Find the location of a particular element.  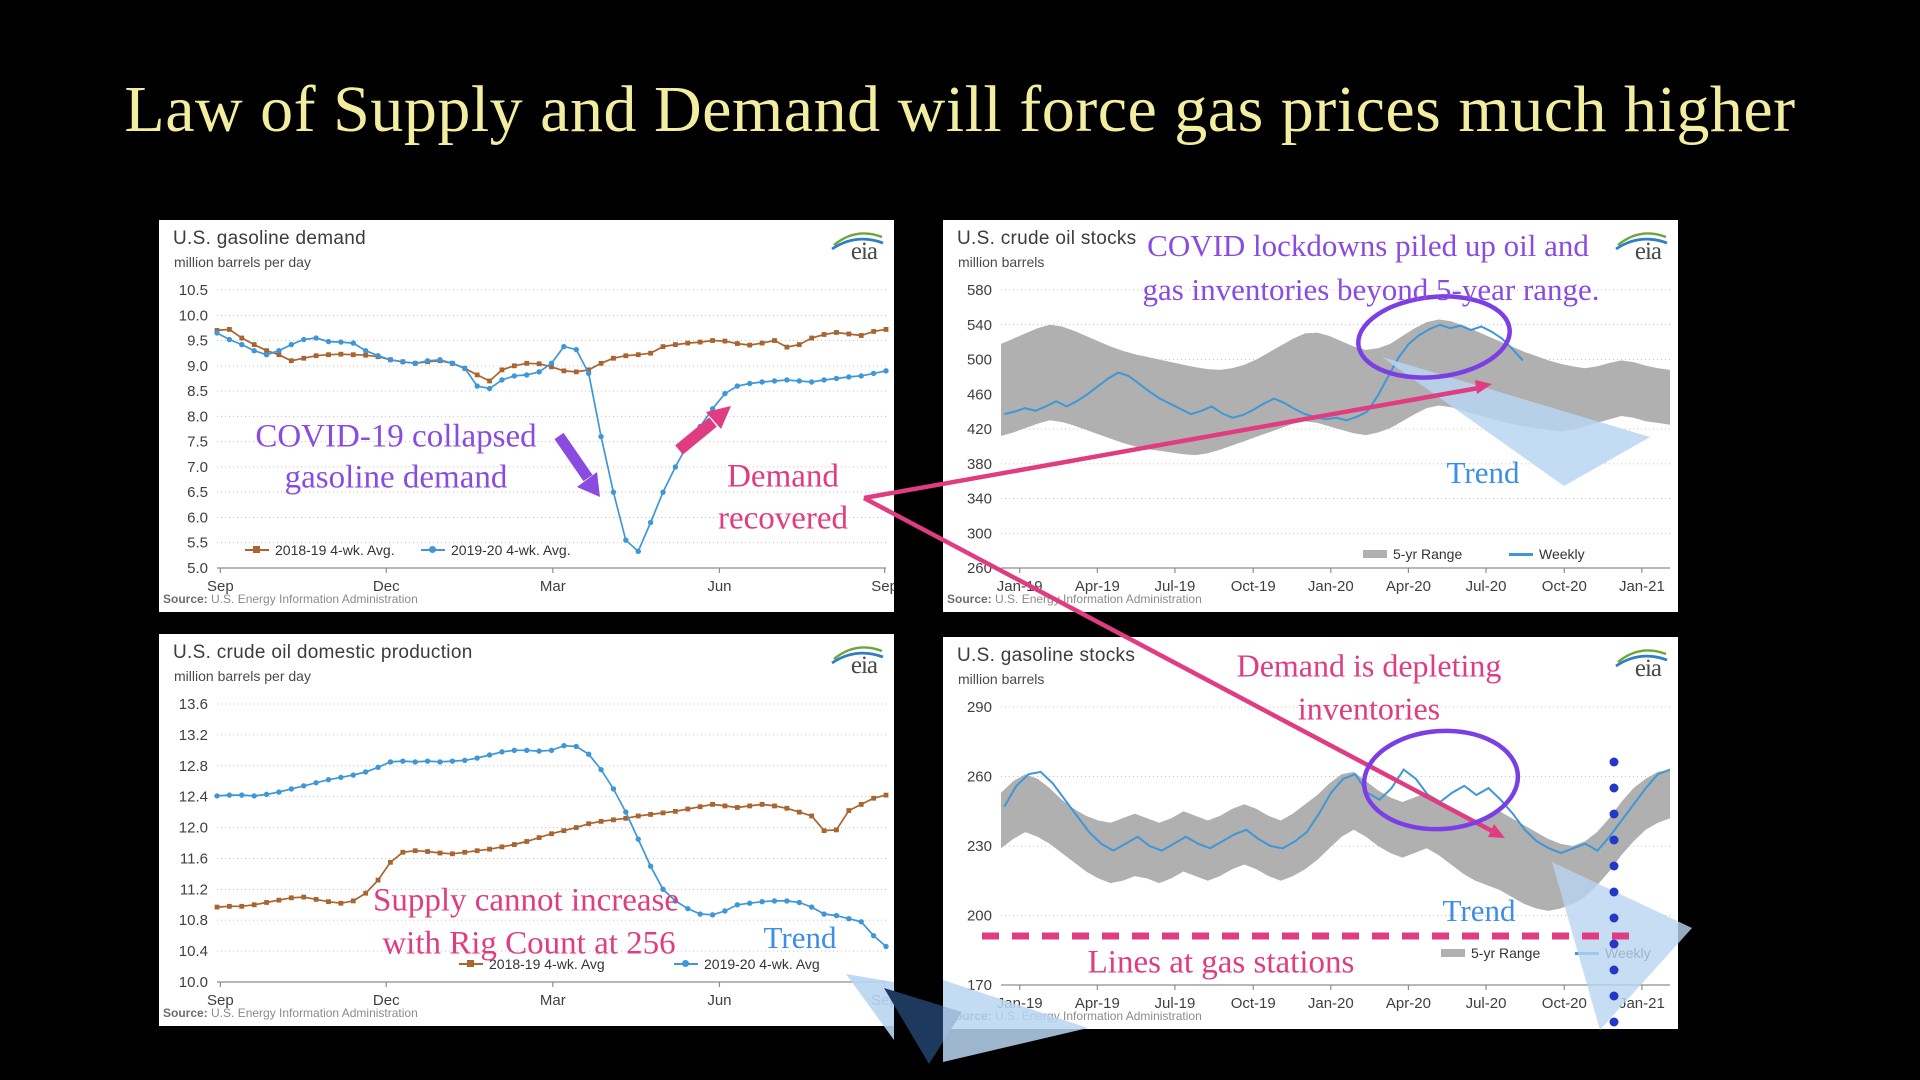

svg-text: 11.2 is located at coordinates (194, 889).